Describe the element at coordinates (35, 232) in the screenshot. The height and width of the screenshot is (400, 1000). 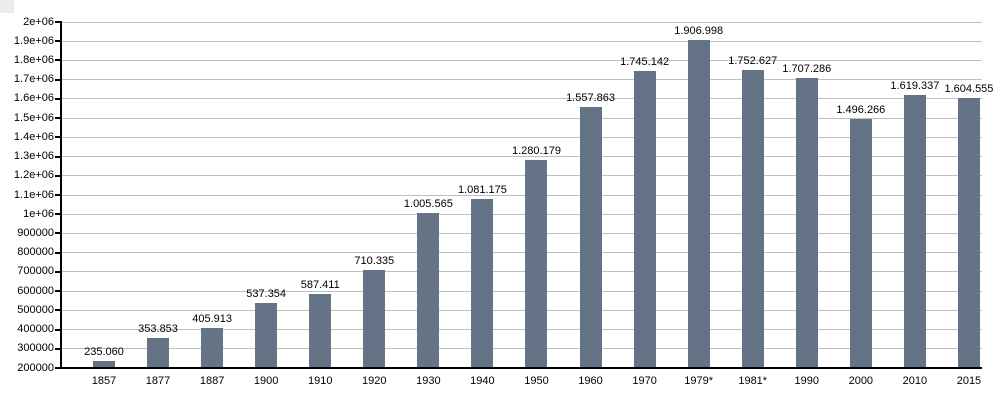
I see `y-tick-label: 900000` at that location.